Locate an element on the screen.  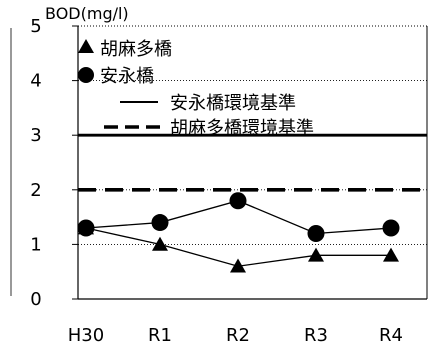
x-tick-label: R1 is located at coordinates (160, 335).